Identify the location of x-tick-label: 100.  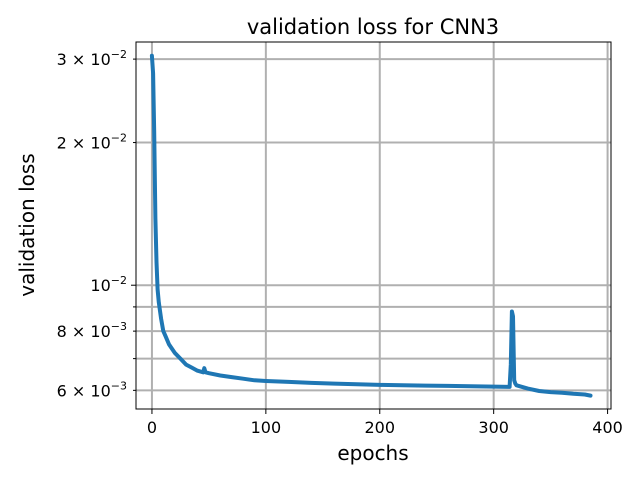
(266, 427).